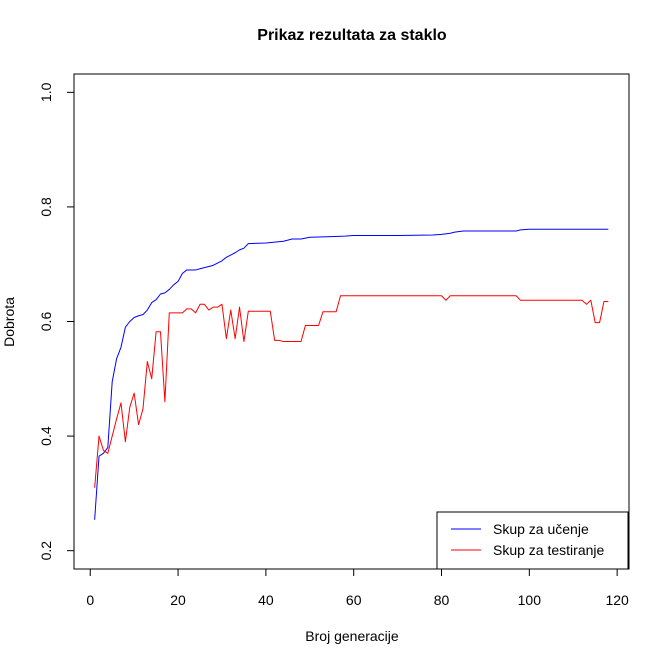 This screenshot has width=662, height=662. Describe the element at coordinates (178, 600) in the screenshot. I see `x-tick-label: 20` at that location.